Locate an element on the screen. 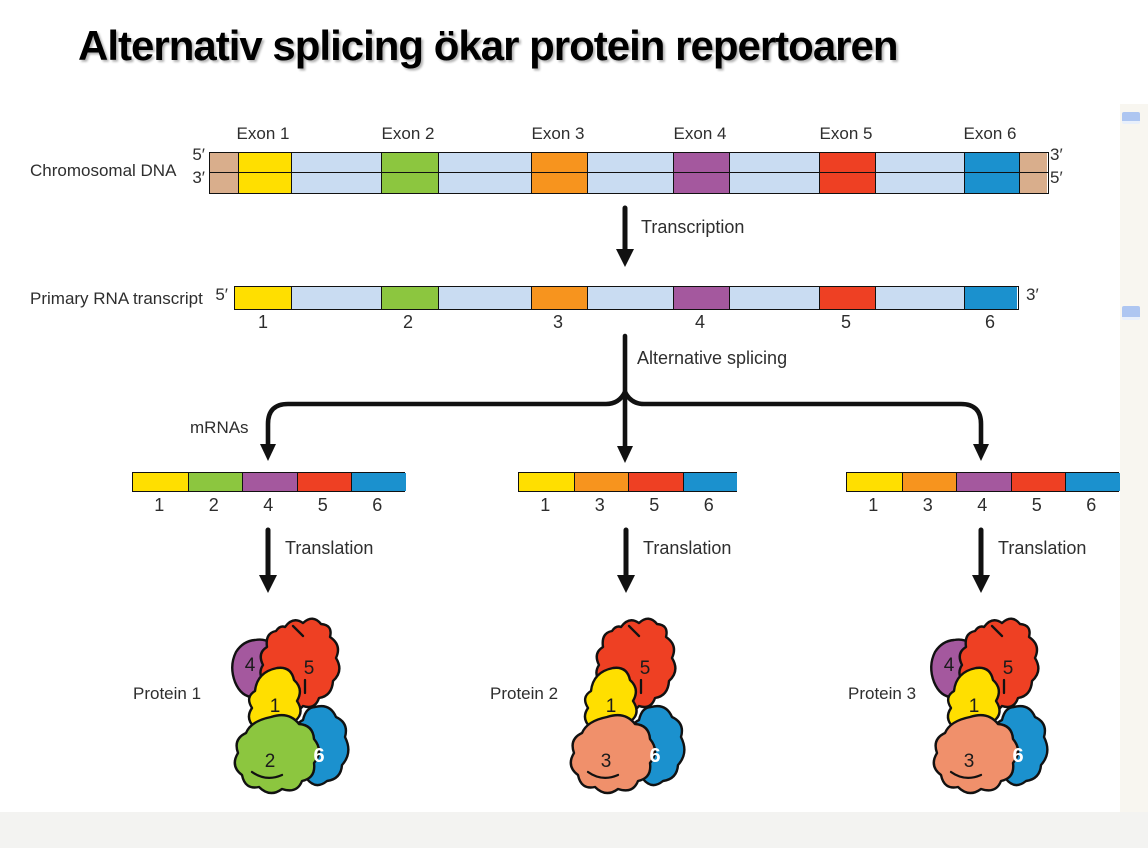 The image size is (1148, 848). protein3-crease-bottom is located at coordinates (966, 775).